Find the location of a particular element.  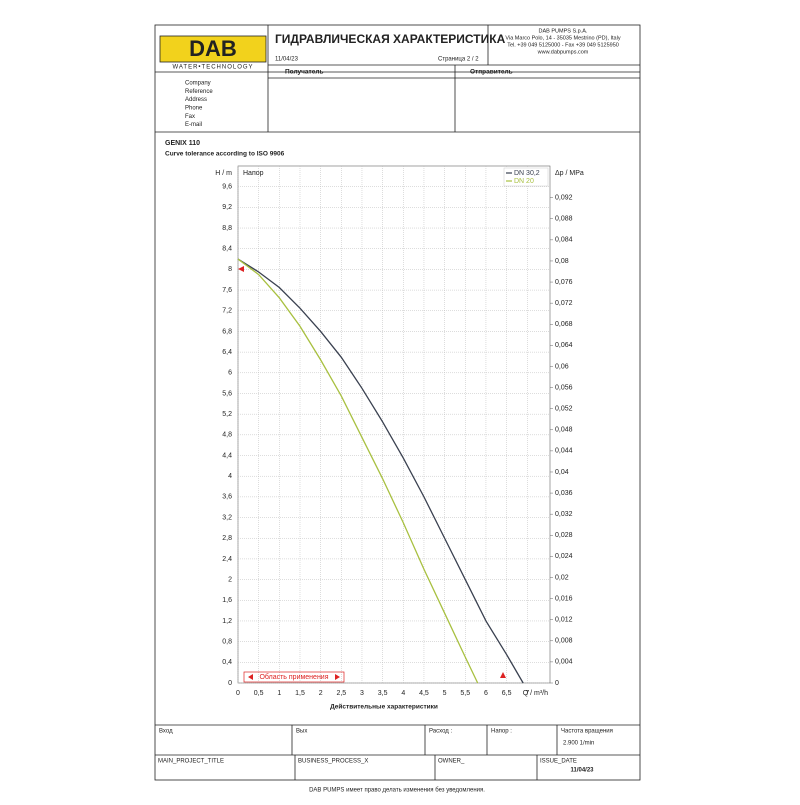

contact-field: Address is located at coordinates (196, 100).